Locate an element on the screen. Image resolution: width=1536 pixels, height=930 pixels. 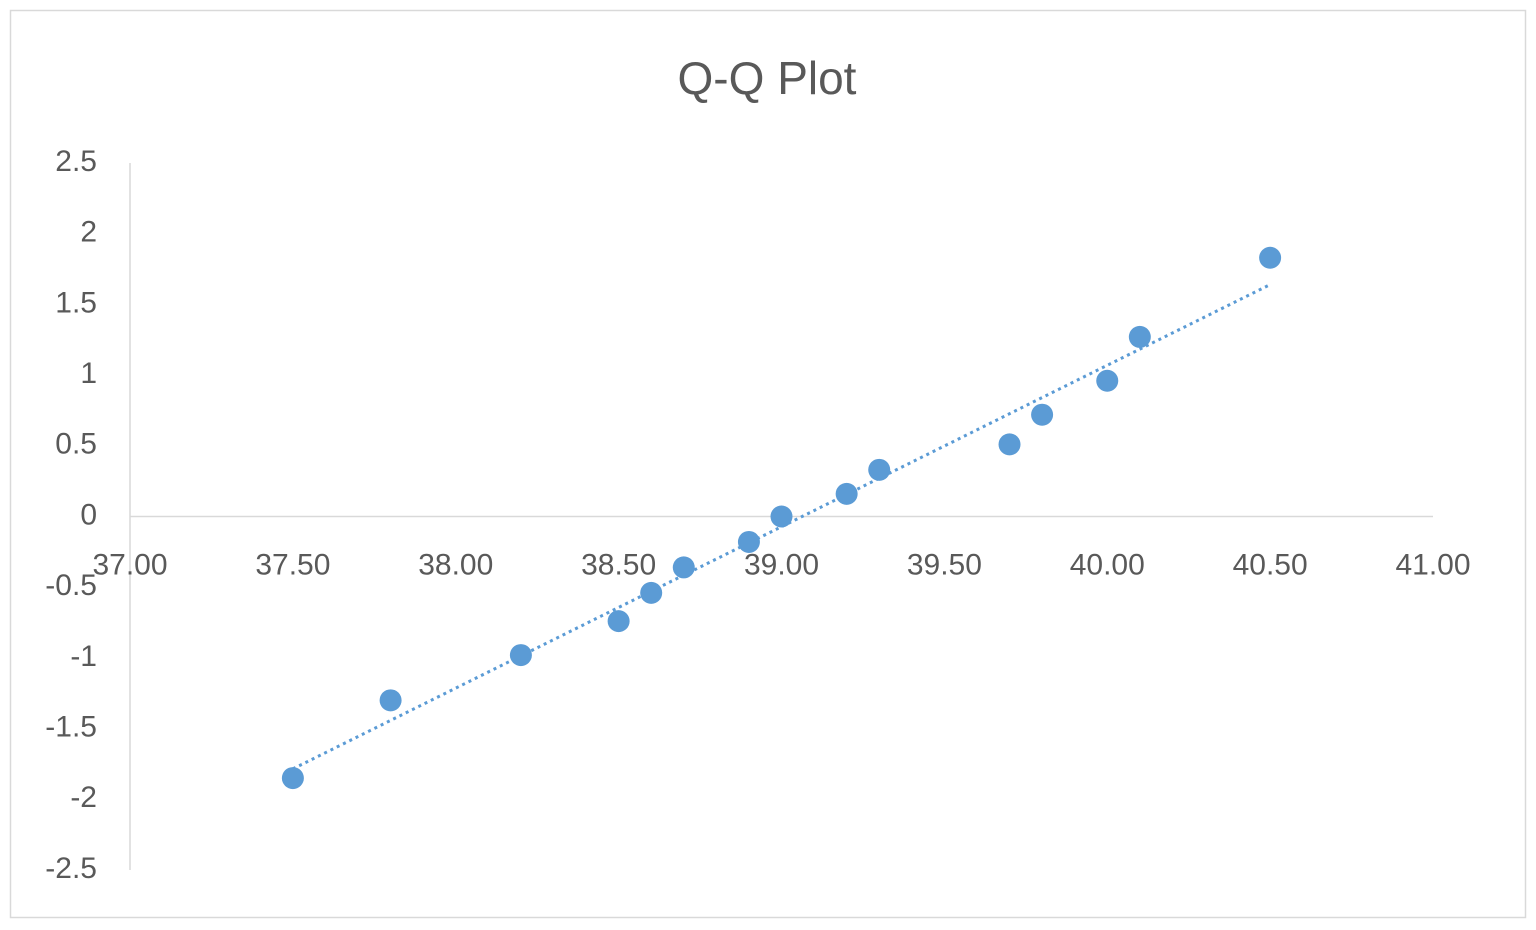
x-tick-label: 37.50 is located at coordinates (292, 564).